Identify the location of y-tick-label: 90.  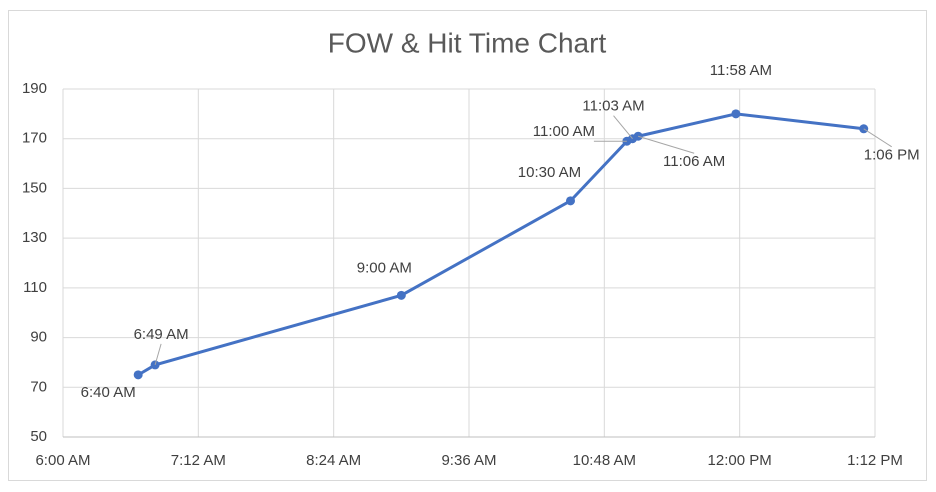
(38, 337).